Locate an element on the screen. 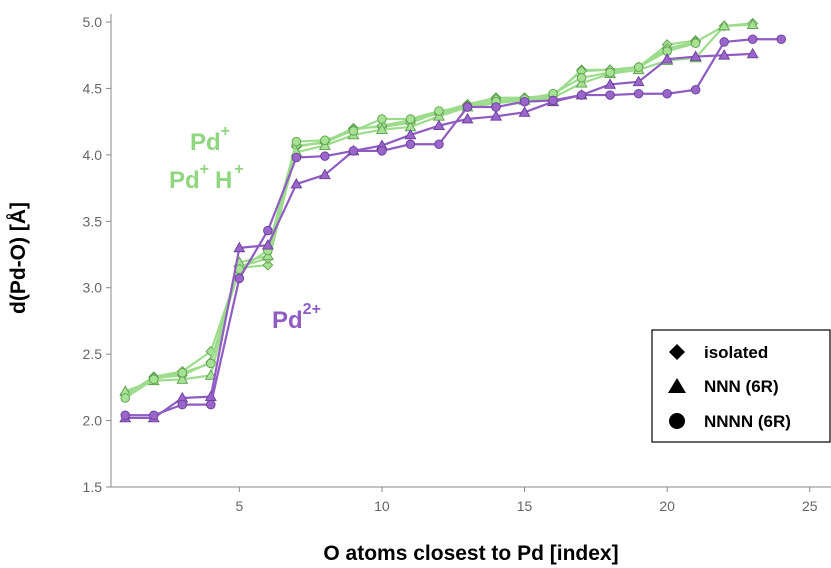  legend-diamond-icon is located at coordinates (677, 352).